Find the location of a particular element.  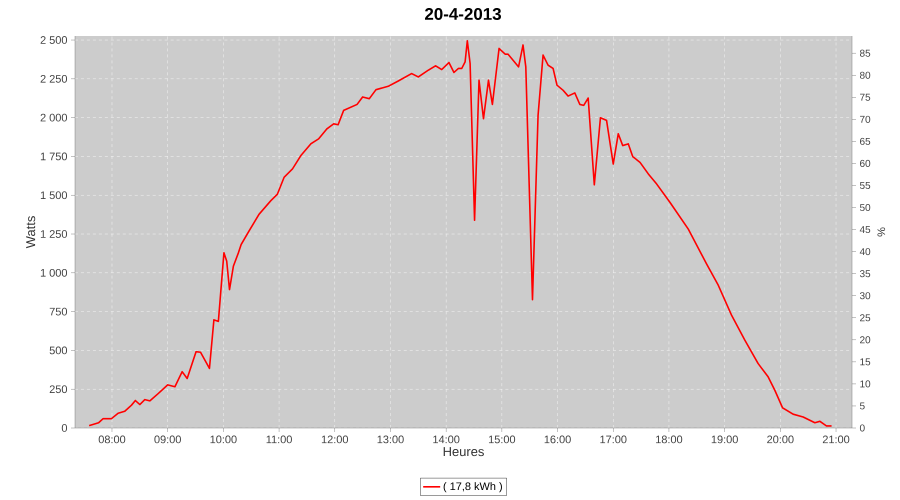

x-tick-label: 10:00 is located at coordinates (223, 440).